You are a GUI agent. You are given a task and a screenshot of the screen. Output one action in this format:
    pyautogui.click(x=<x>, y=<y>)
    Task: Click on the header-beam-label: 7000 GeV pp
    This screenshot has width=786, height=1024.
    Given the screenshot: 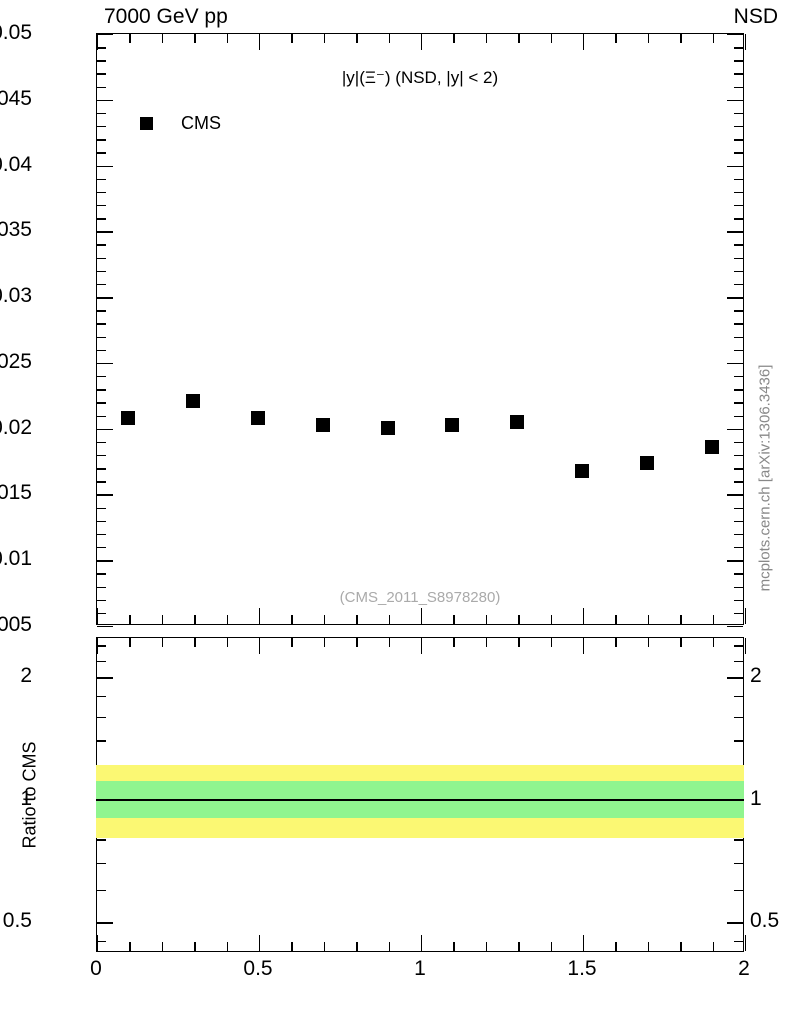 What is the action you would take?
    pyautogui.click(x=166, y=16)
    